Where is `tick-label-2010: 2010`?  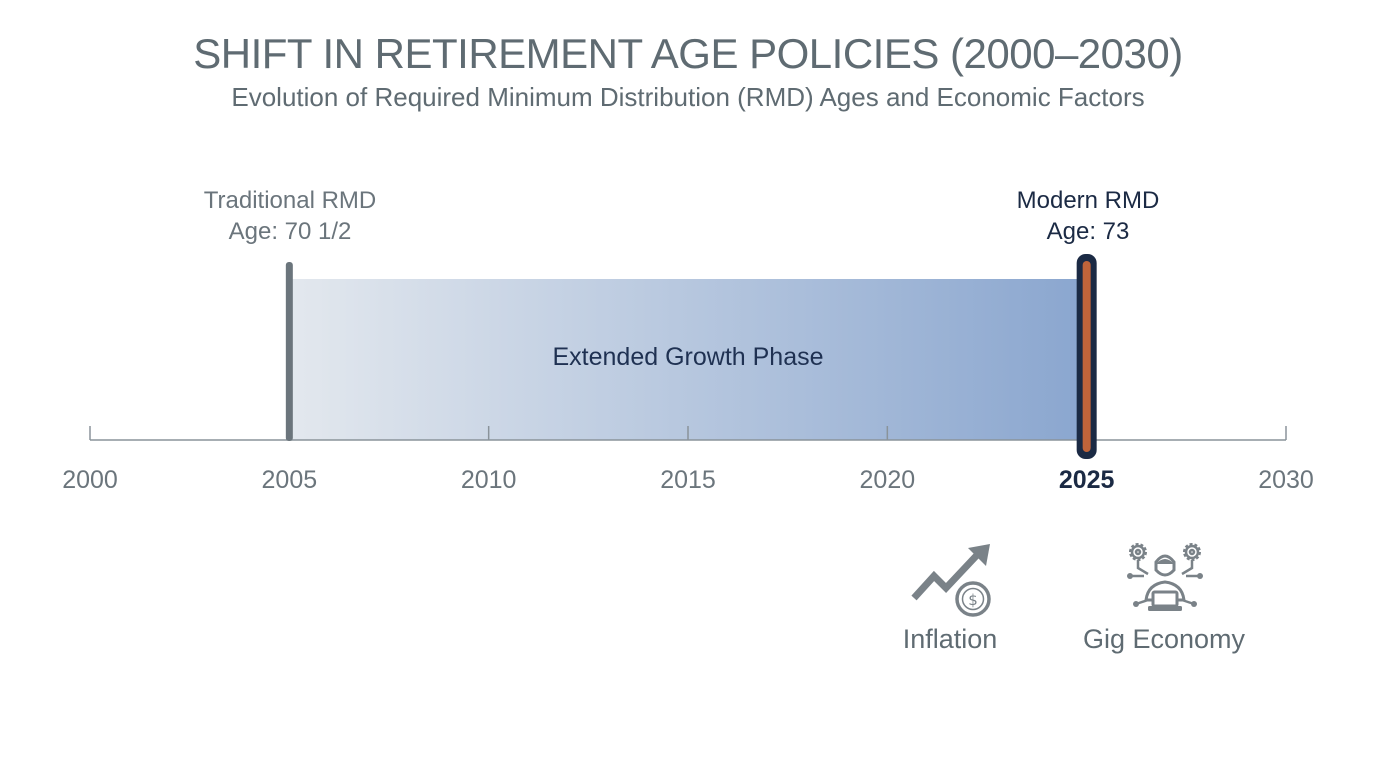
tick-label-2010: 2010 is located at coordinates (488, 480).